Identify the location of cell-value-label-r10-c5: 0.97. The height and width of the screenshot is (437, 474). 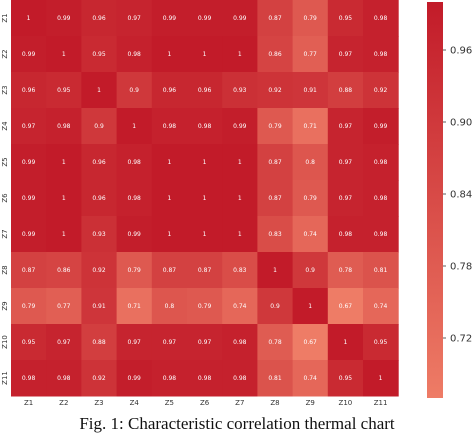
(170, 342).